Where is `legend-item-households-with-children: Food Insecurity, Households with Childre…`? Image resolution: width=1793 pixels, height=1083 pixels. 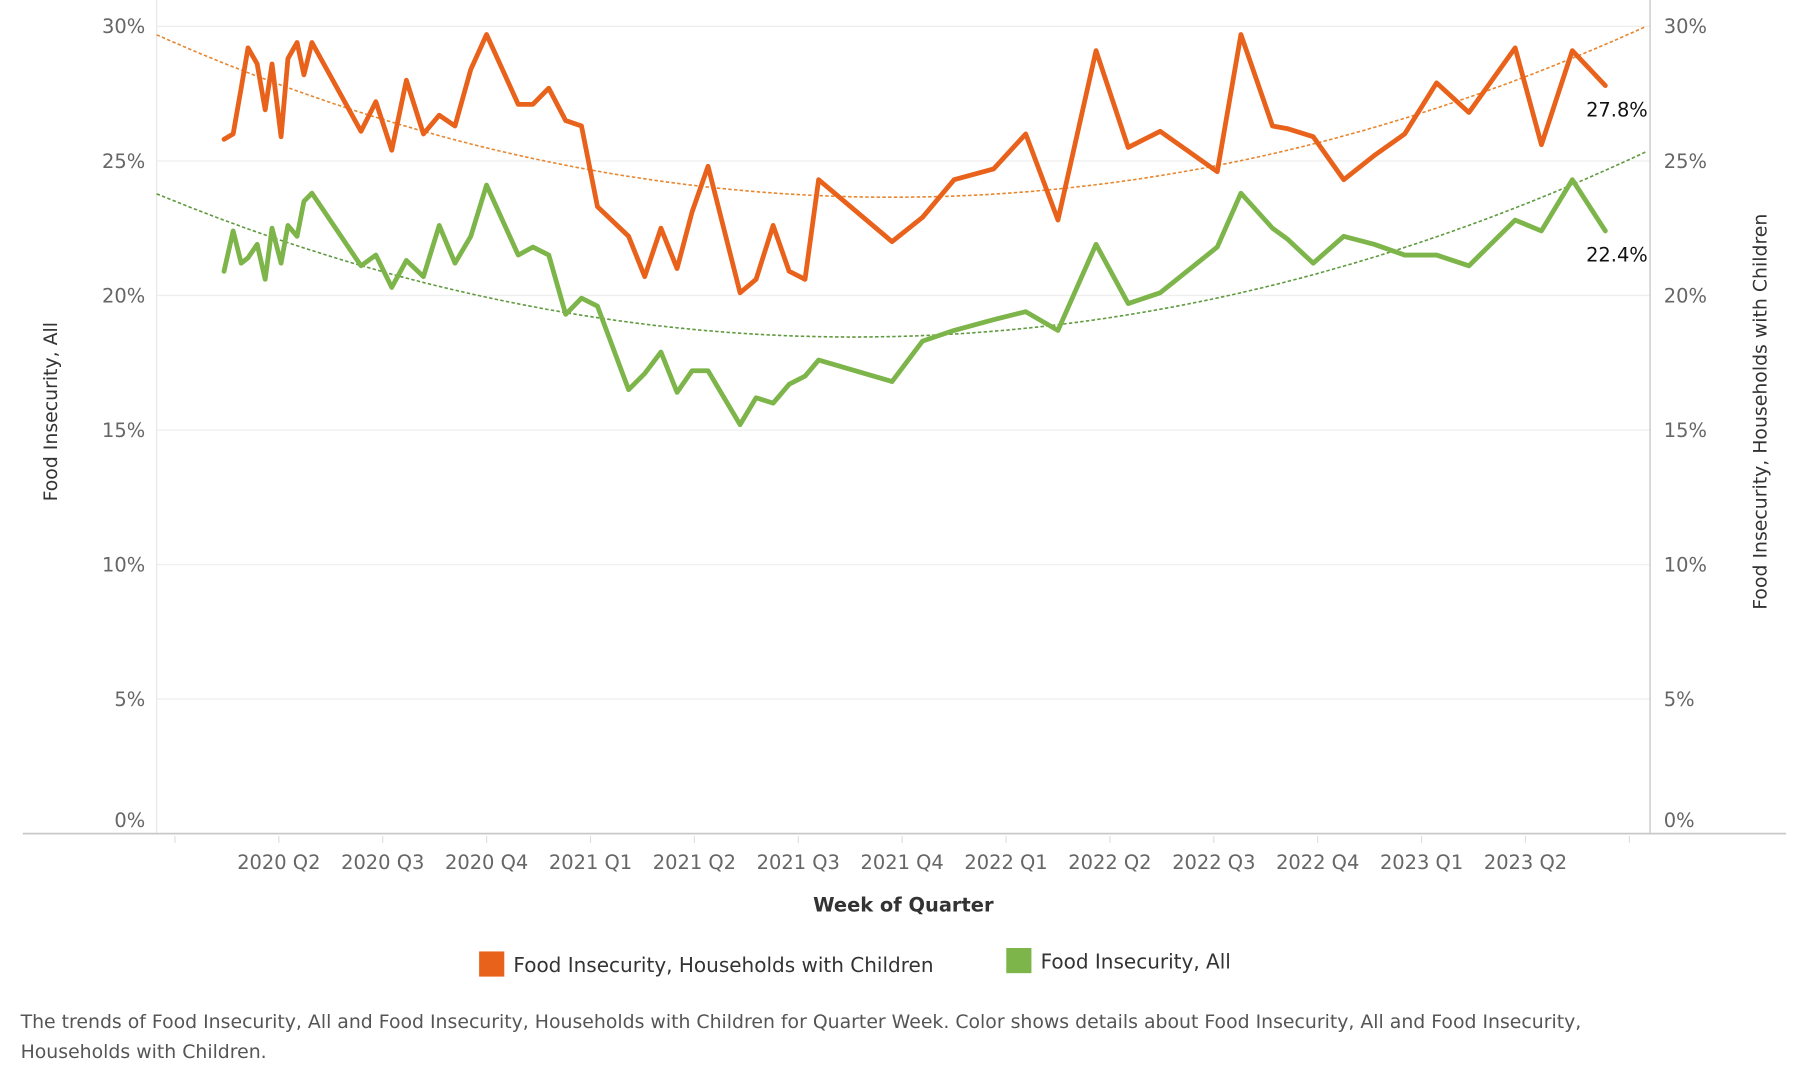
legend-item-households-with-children: Food Insecurity, Households with Childre… is located at coordinates (706, 964).